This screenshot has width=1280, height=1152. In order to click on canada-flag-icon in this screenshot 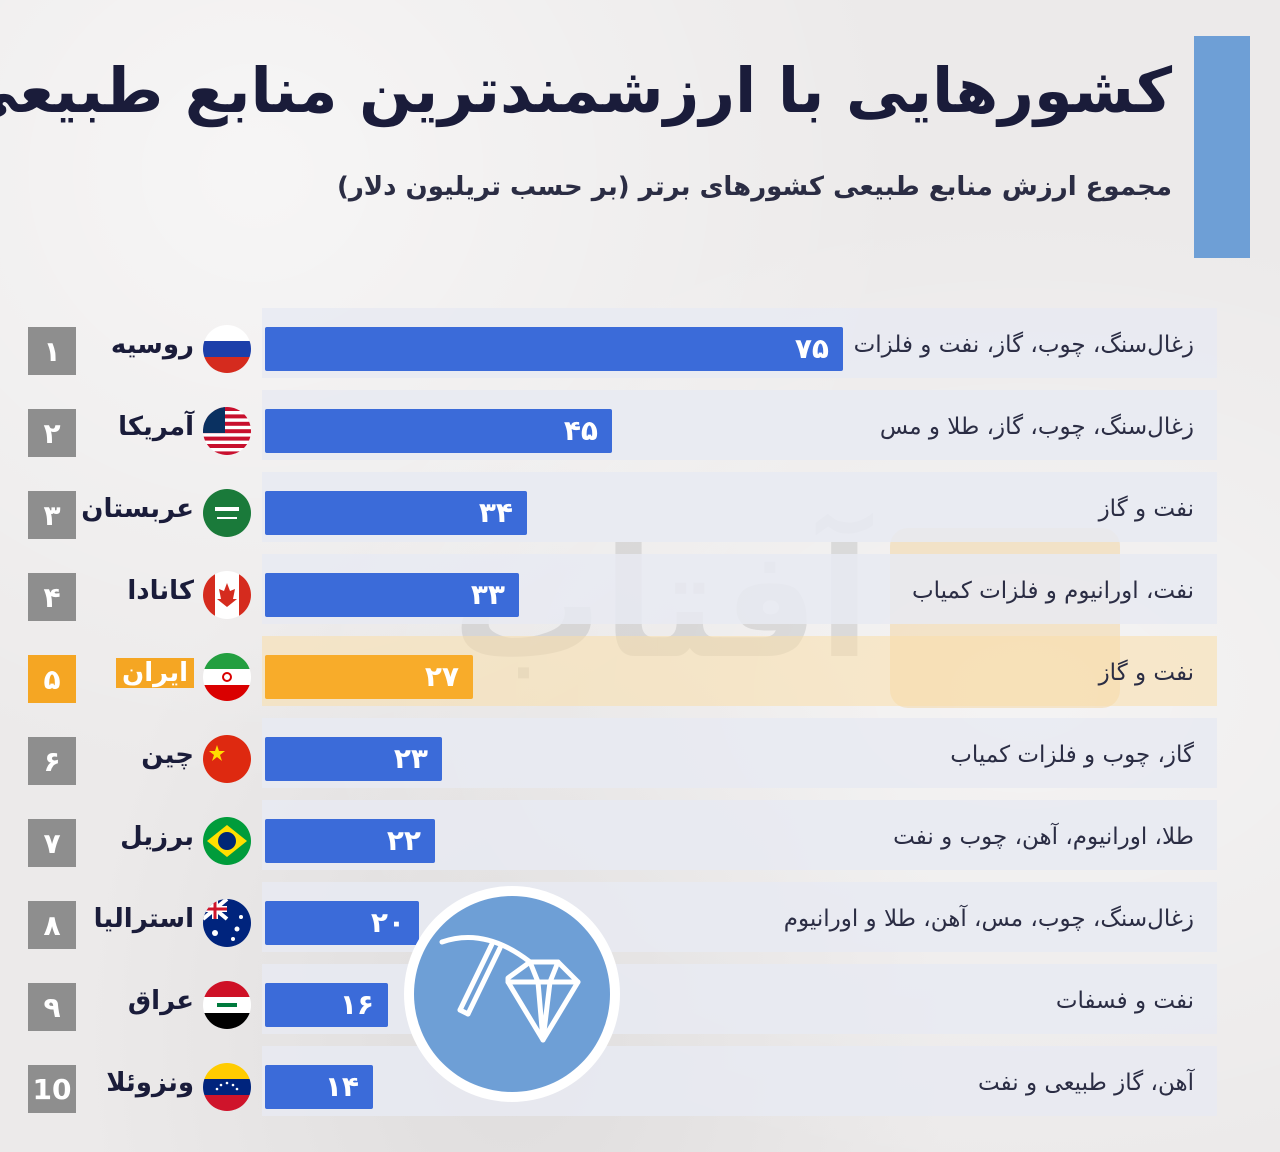, I will do `click(227, 595)`.